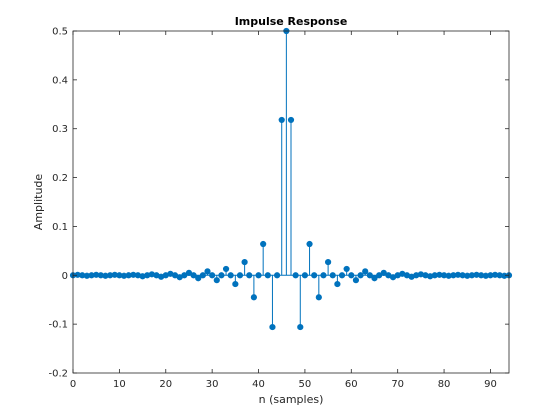  I want to click on y-tick-label: 0, so click(65, 276).